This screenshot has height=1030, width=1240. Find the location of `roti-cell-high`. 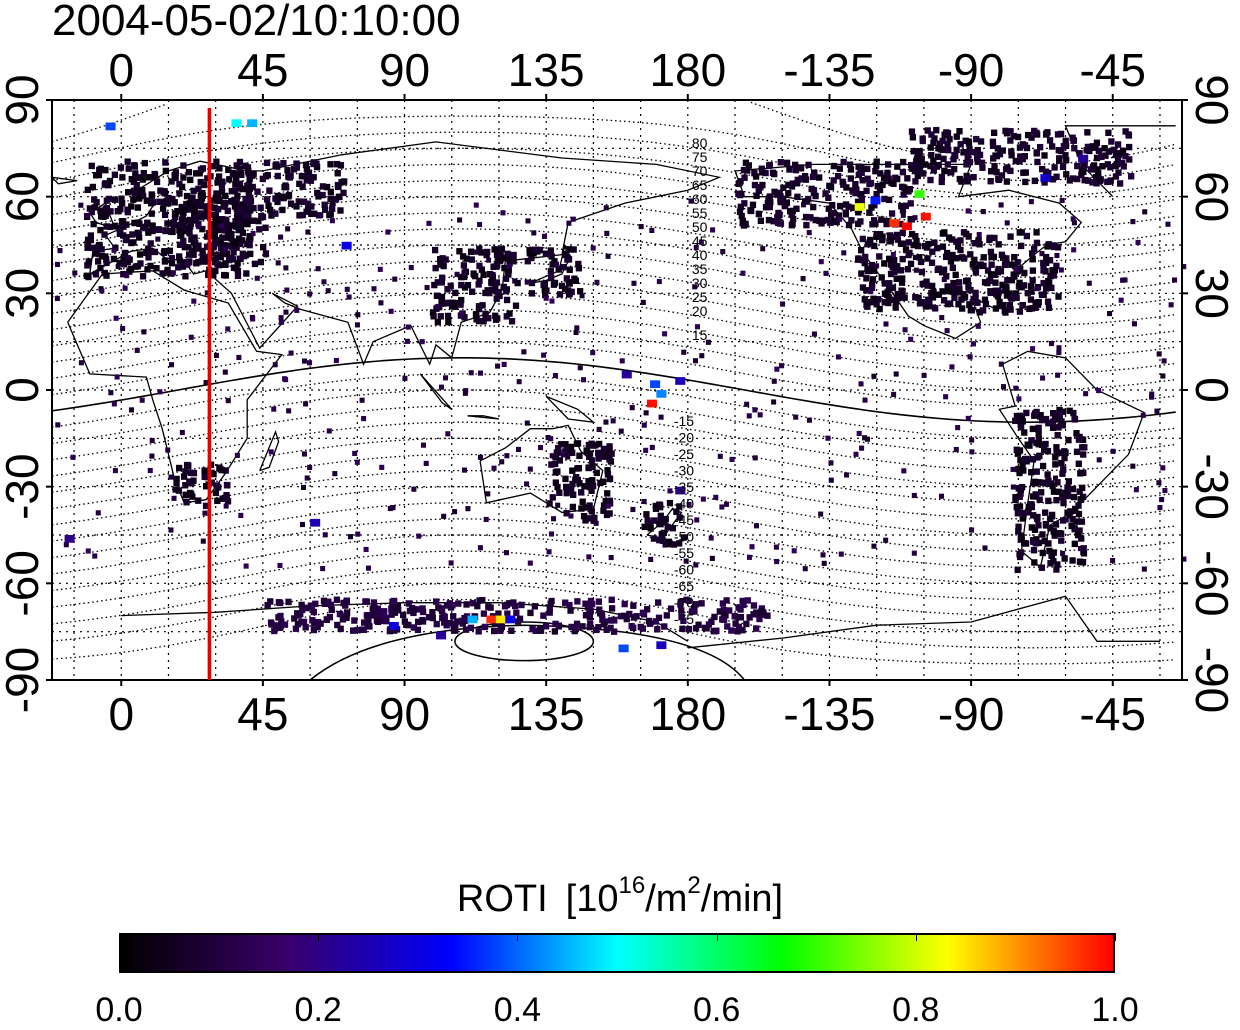

roti-cell-high is located at coordinates (906, 226).